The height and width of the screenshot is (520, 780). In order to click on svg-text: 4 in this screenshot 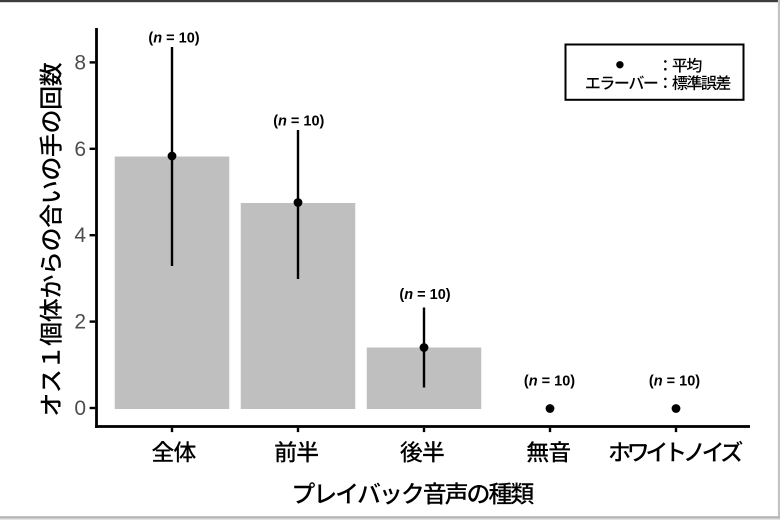, I will do `click(80, 235)`.